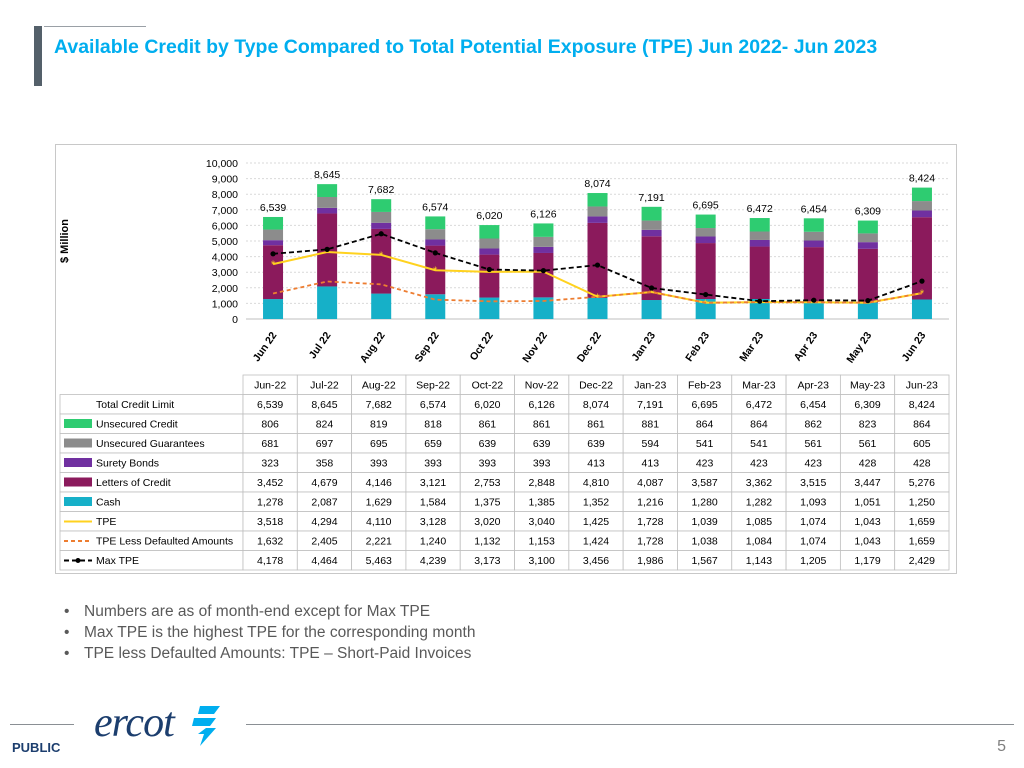 This screenshot has width=1024, height=768. I want to click on table-row-header, so click(151, 560).